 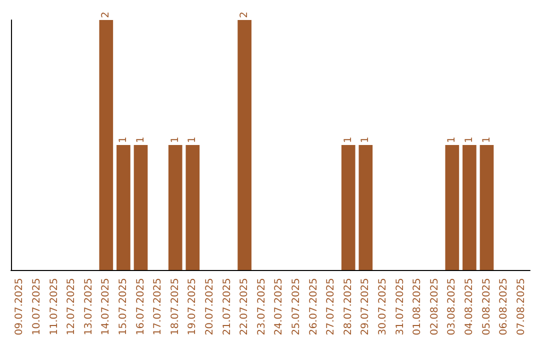 What do you see at coordinates (88, 307) in the screenshot?
I see `x-tick-label: 13.07.2025` at bounding box center [88, 307].